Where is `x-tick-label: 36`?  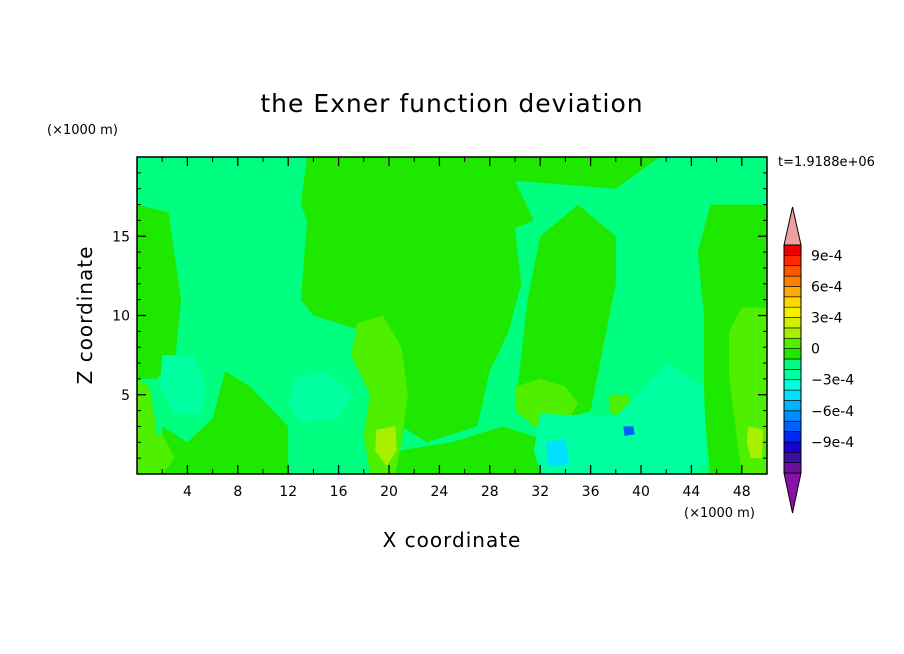
x-tick-label: 36 is located at coordinates (591, 492).